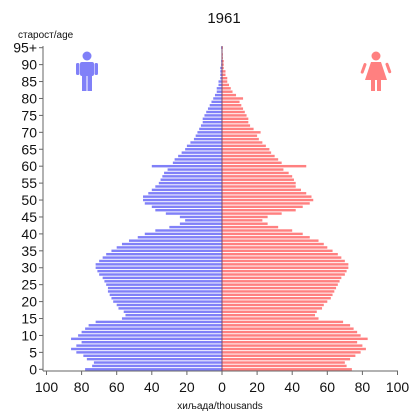 The width and height of the screenshot is (412, 412). What do you see at coordinates (398, 387) in the screenshot?
I see `x-tick-label: 100` at bounding box center [398, 387].